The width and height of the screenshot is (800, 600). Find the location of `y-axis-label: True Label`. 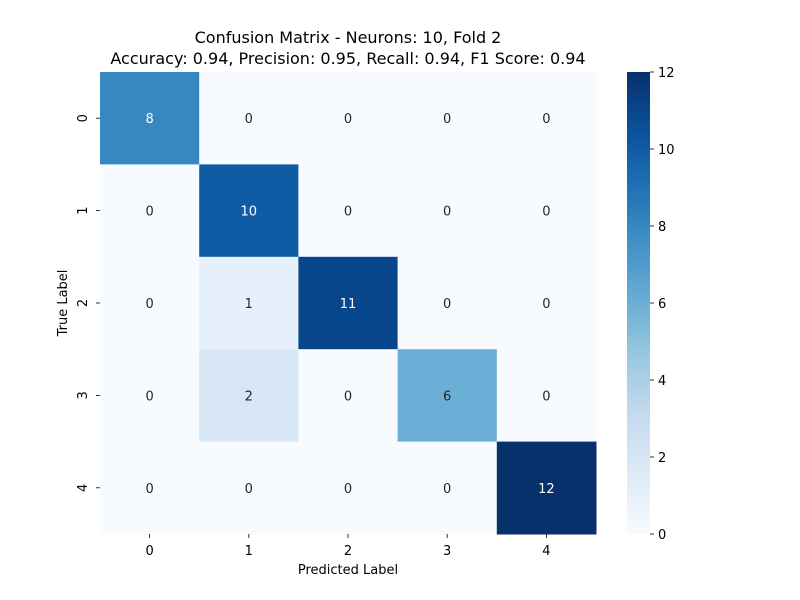

y-axis-label: True Label is located at coordinates (63, 304).